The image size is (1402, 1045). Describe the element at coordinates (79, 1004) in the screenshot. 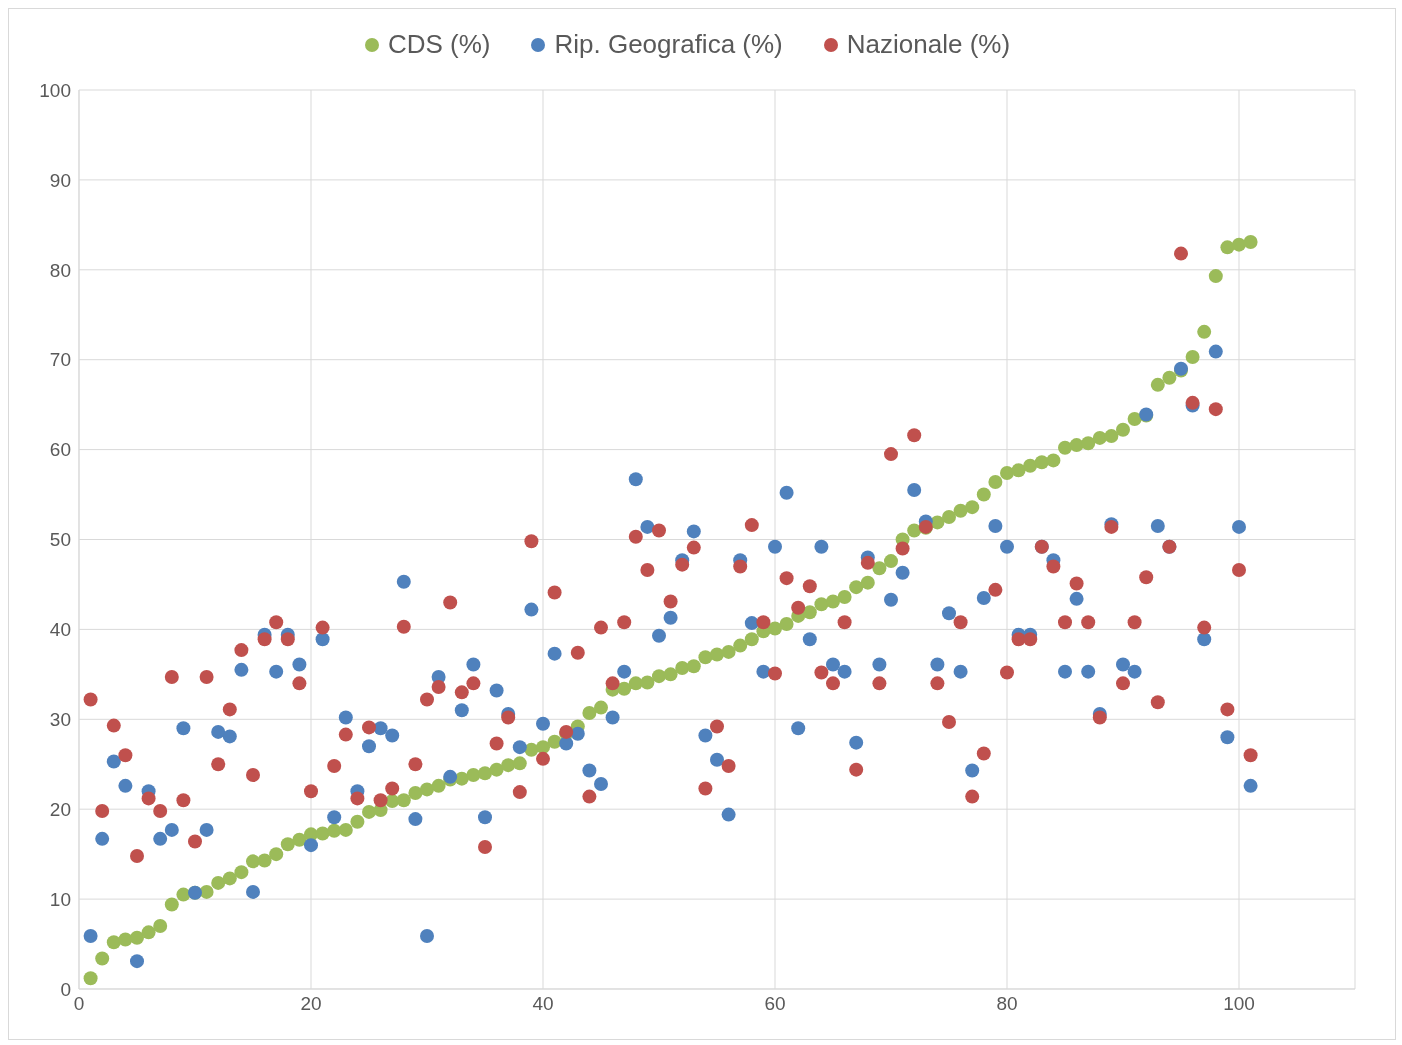

I see `x-tick-label: 0` at that location.